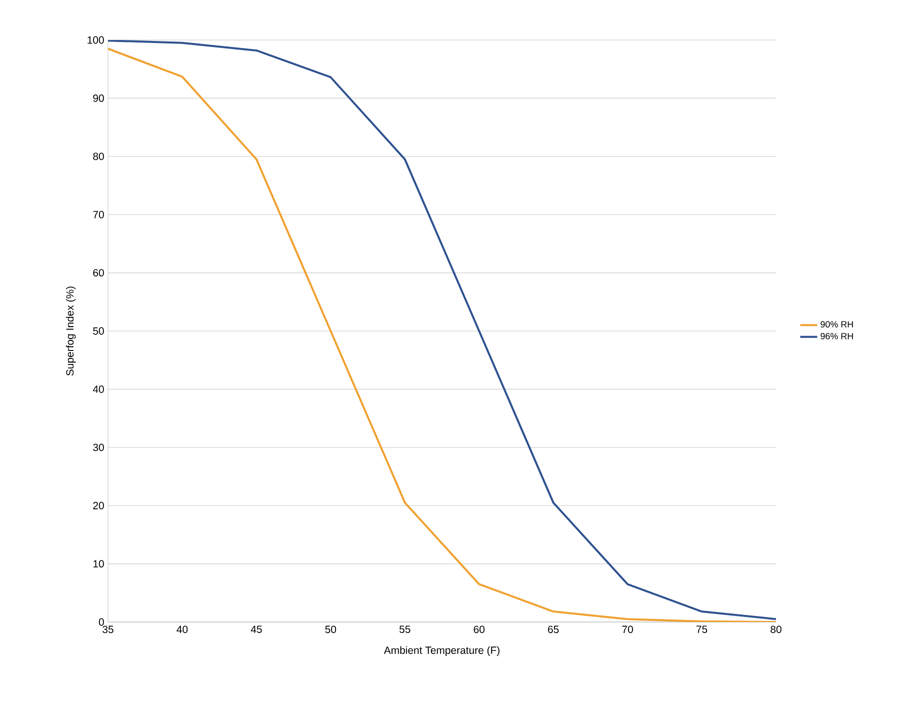 The image size is (914, 711). I want to click on x-tick-label: 60, so click(479, 630).